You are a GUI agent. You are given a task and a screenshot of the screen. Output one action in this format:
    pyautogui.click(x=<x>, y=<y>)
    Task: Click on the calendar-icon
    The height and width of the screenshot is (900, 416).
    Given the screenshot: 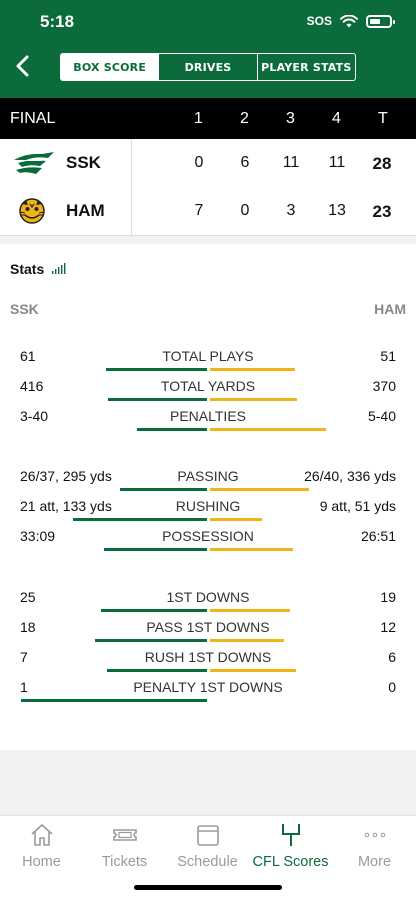 What is the action you would take?
    pyautogui.click(x=207, y=835)
    